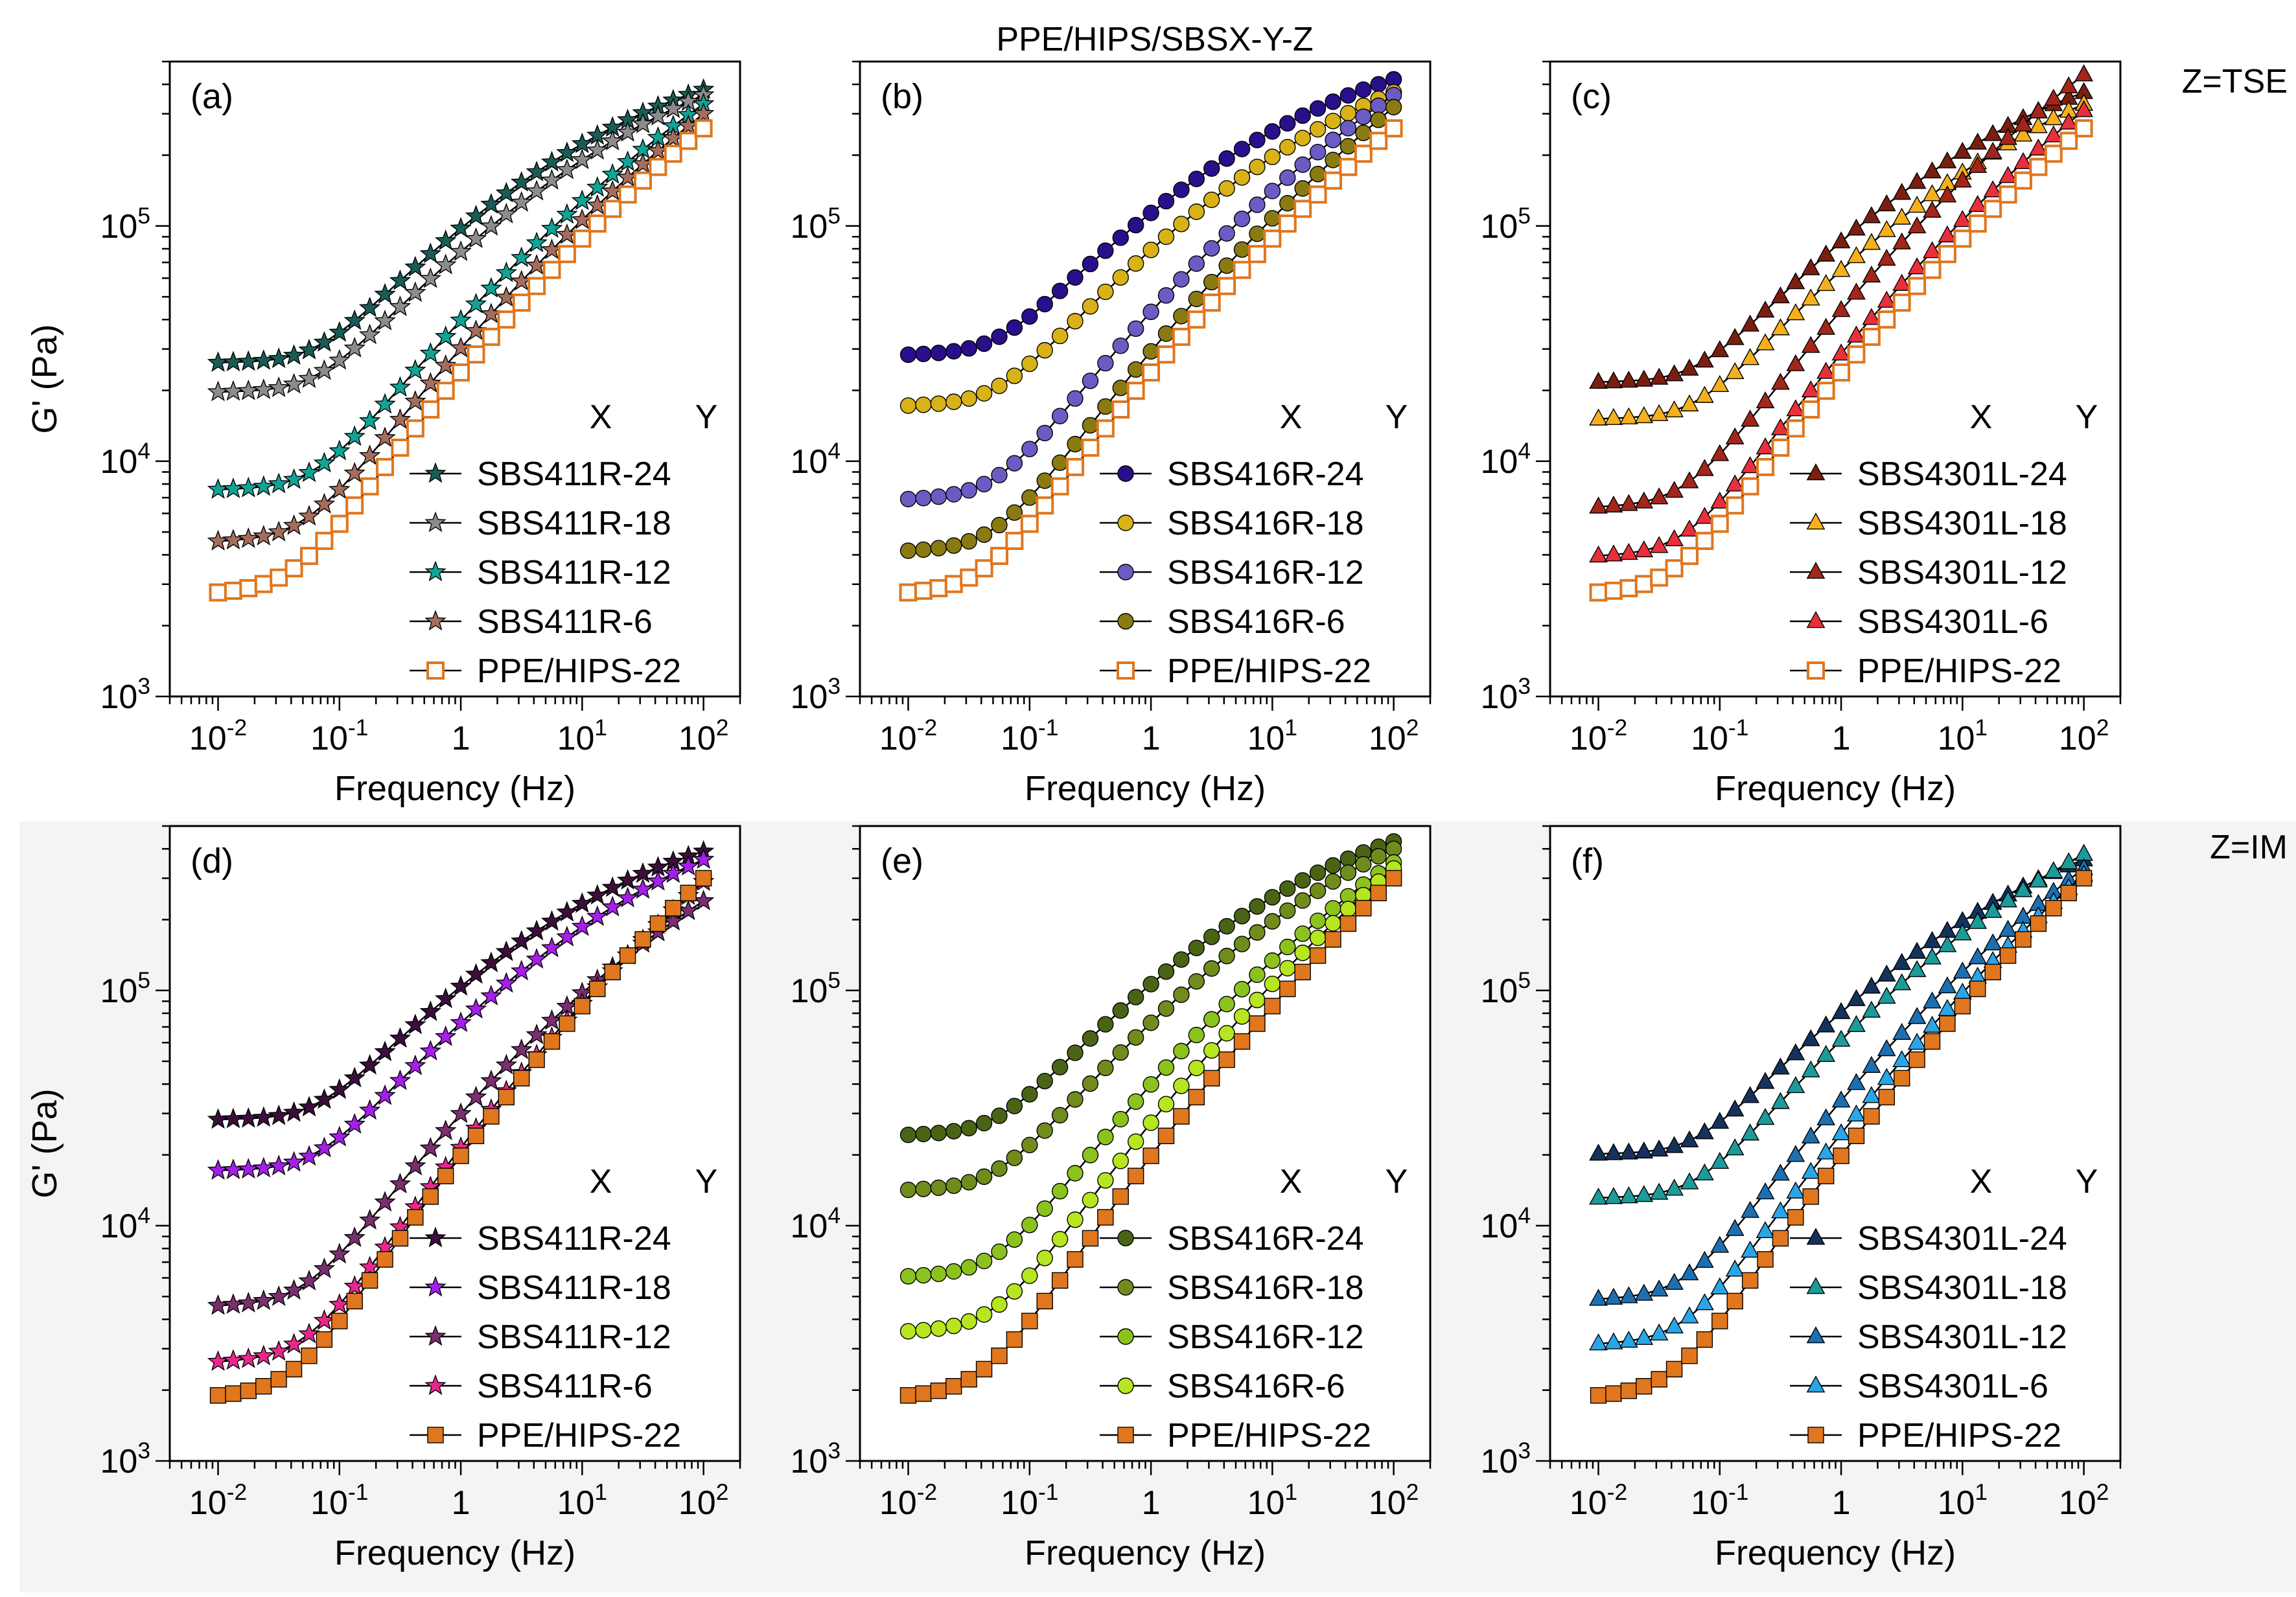 Image resolution: width=2296 pixels, height=1597 pixels. Describe the element at coordinates (1029, 1501) in the screenshot. I see `x-tick-label: 10⁻¹` at that location.